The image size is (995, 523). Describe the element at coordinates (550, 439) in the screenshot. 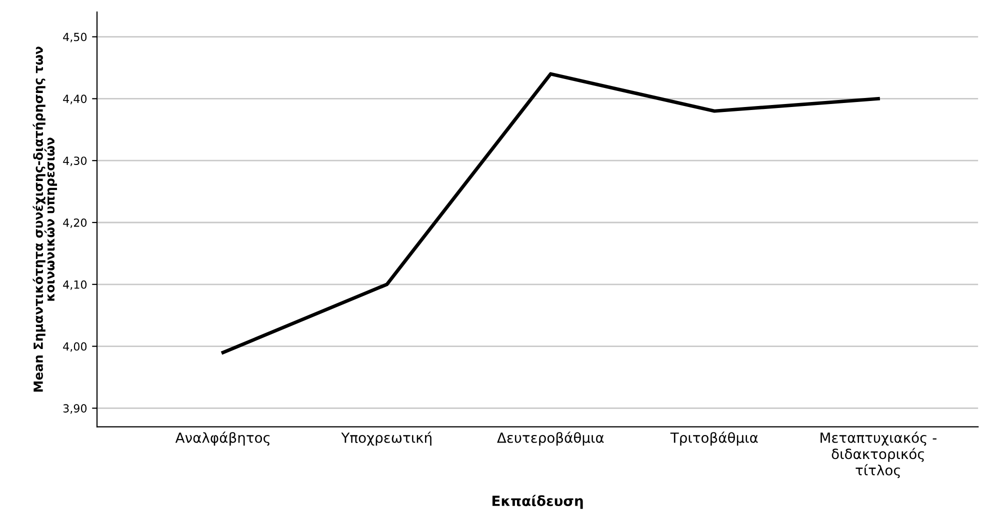

I see `x-tick-label: Δευτεροβάθμια` at that location.